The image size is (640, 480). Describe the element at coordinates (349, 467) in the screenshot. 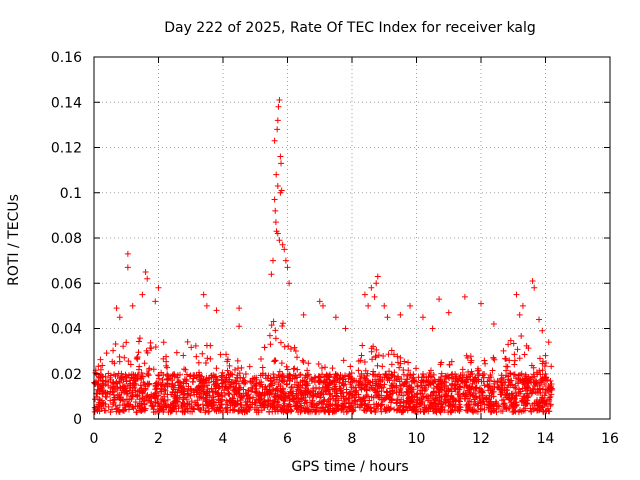

I see `x-axis-label: GPS time / hours` at that location.